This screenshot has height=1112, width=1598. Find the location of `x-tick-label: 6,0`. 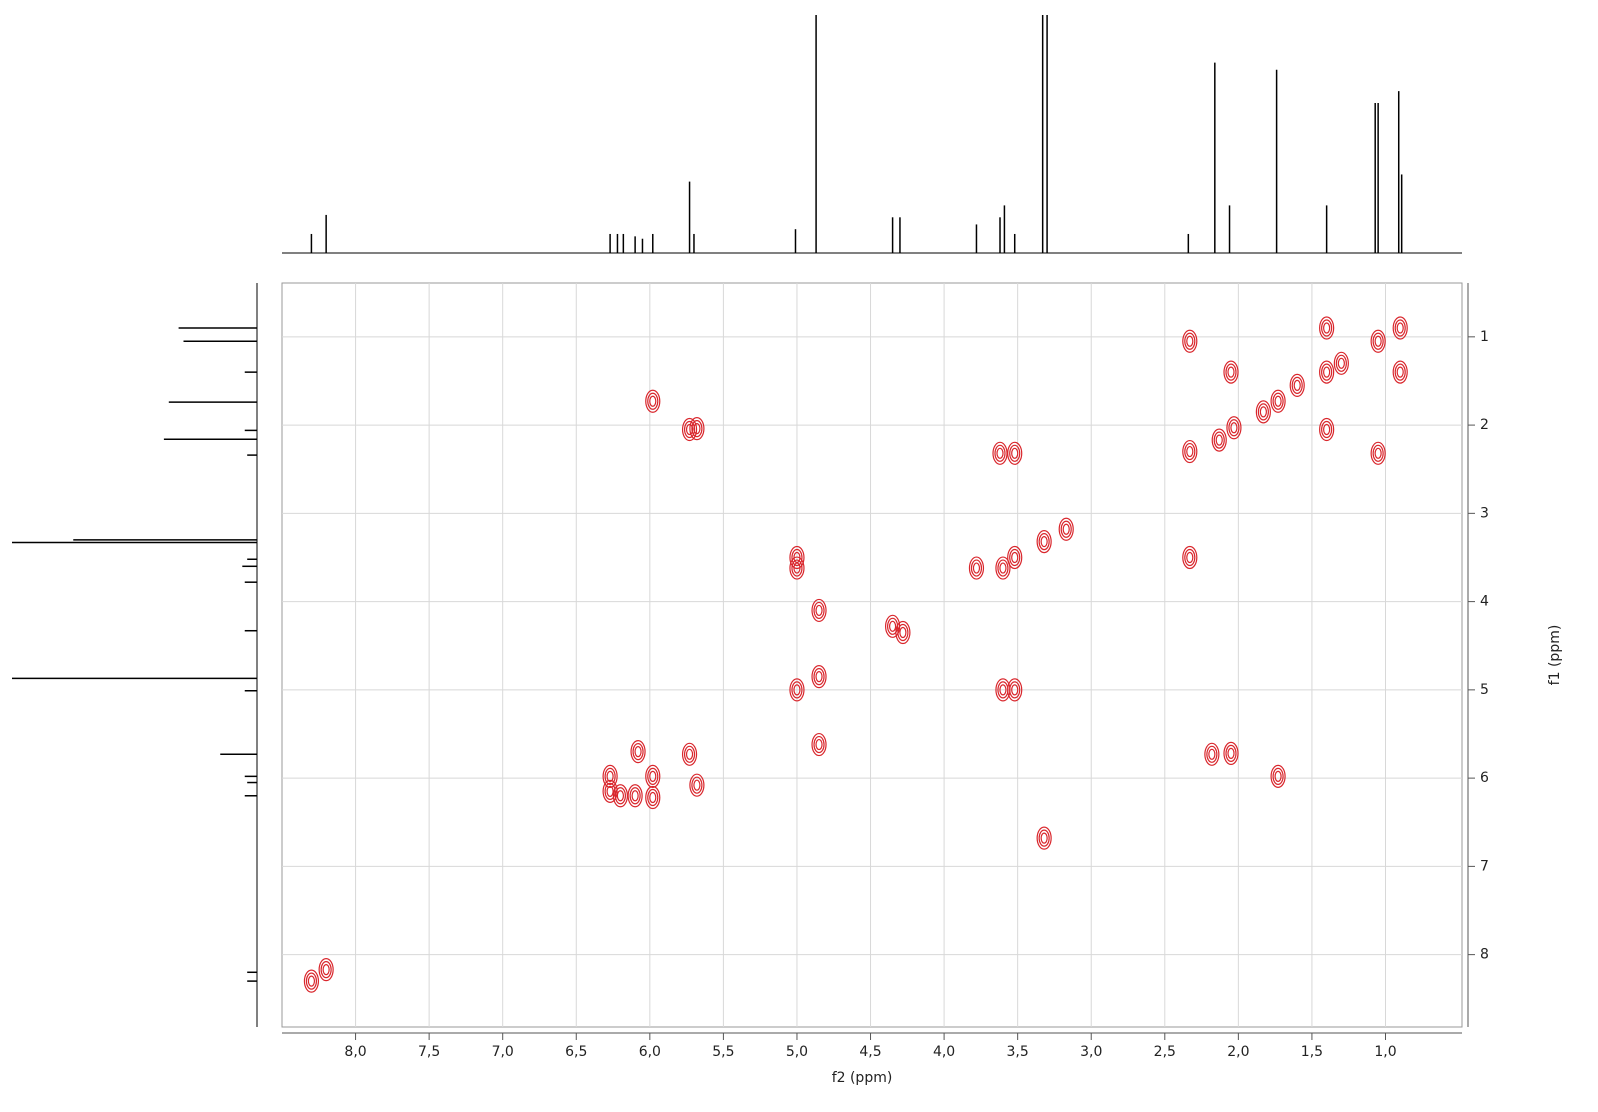

x-tick-label: 6,0 is located at coordinates (650, 1052).